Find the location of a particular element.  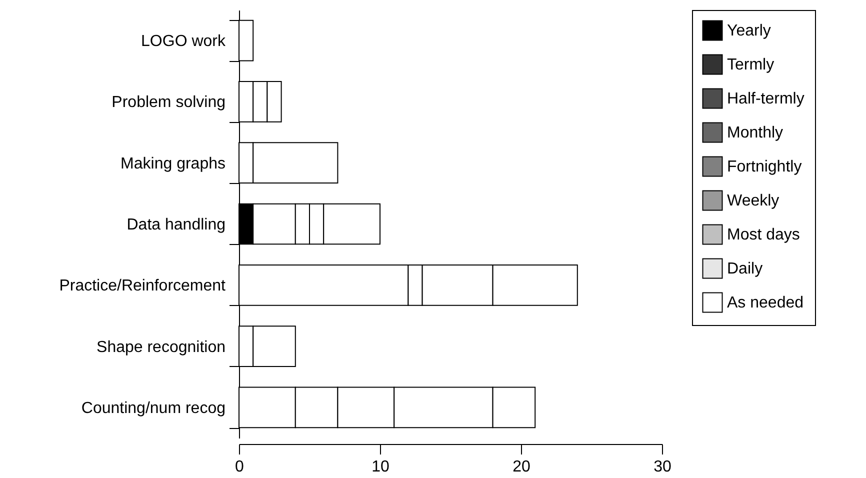

y-tick-label: Data handling is located at coordinates (176, 225).